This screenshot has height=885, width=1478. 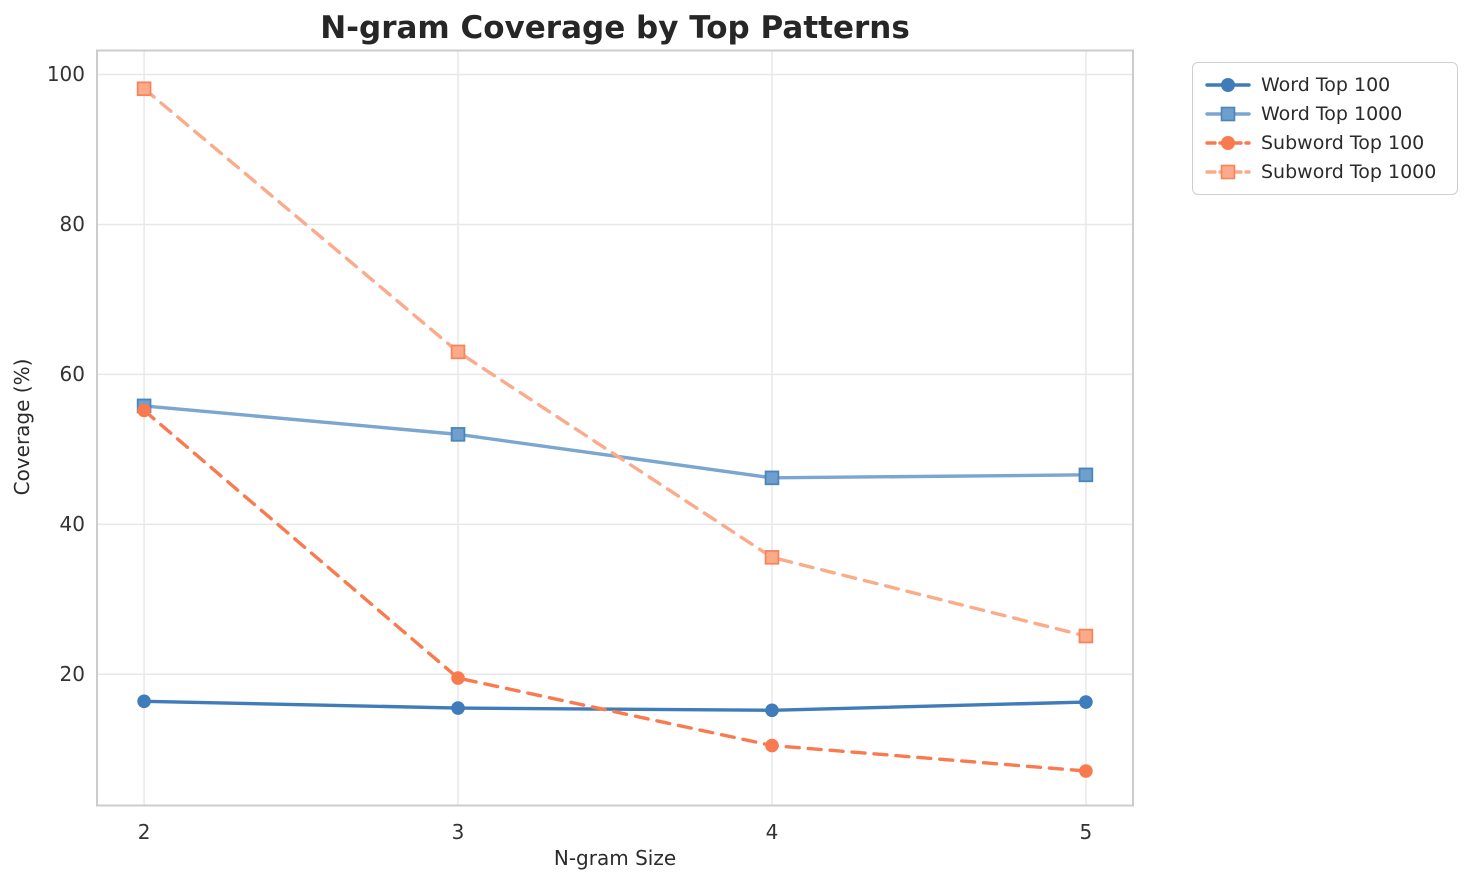 I want to click on x-tick-label: 2, so click(x=144, y=832).